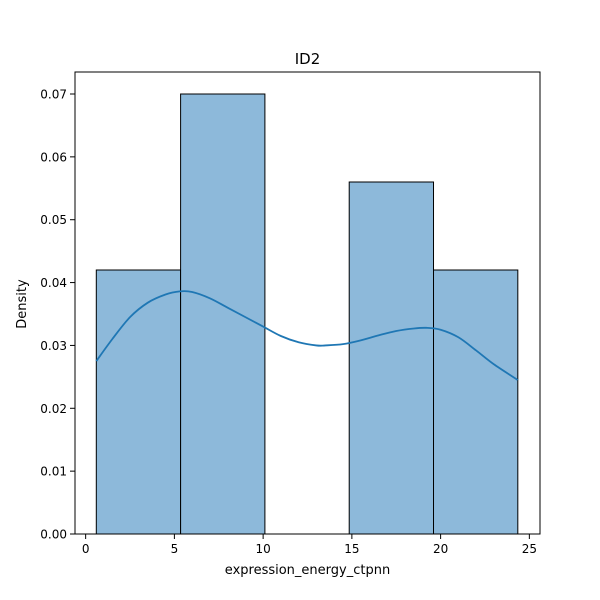 The height and width of the screenshot is (600, 600). What do you see at coordinates (307, 570) in the screenshot?
I see `x-axis-label: expression_energy_ctpnn` at bounding box center [307, 570].